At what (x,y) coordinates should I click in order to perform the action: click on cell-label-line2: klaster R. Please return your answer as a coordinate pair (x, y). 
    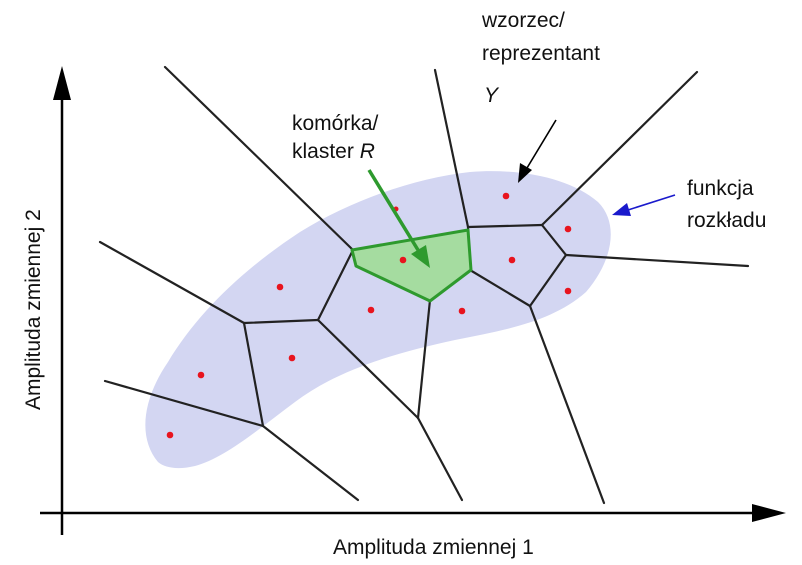
    Looking at the image, I should click on (333, 151).